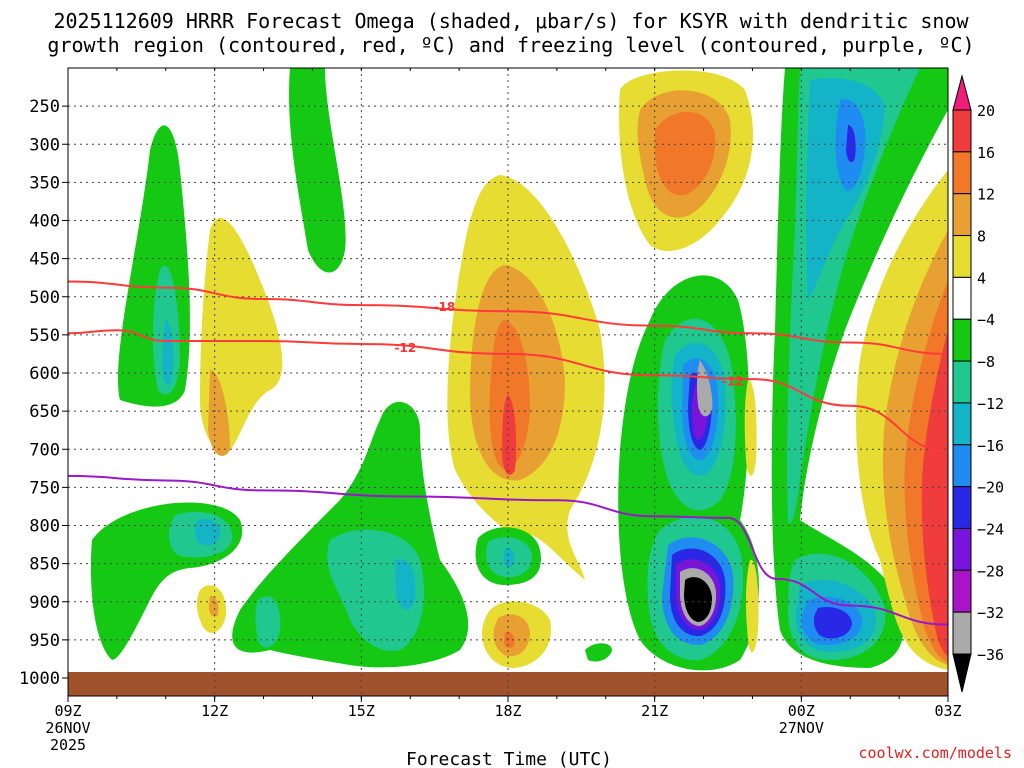 This screenshot has width=1024, height=768. I want to click on y-tick-label: 400, so click(44, 222).